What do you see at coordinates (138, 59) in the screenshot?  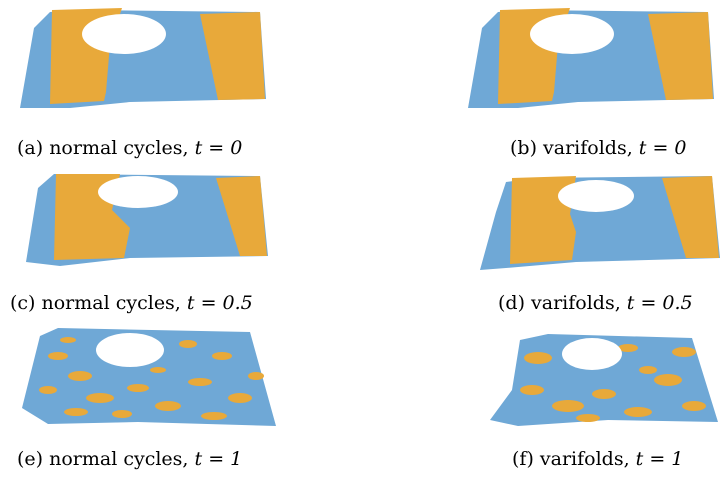 I see `panel-a-surface` at bounding box center [138, 59].